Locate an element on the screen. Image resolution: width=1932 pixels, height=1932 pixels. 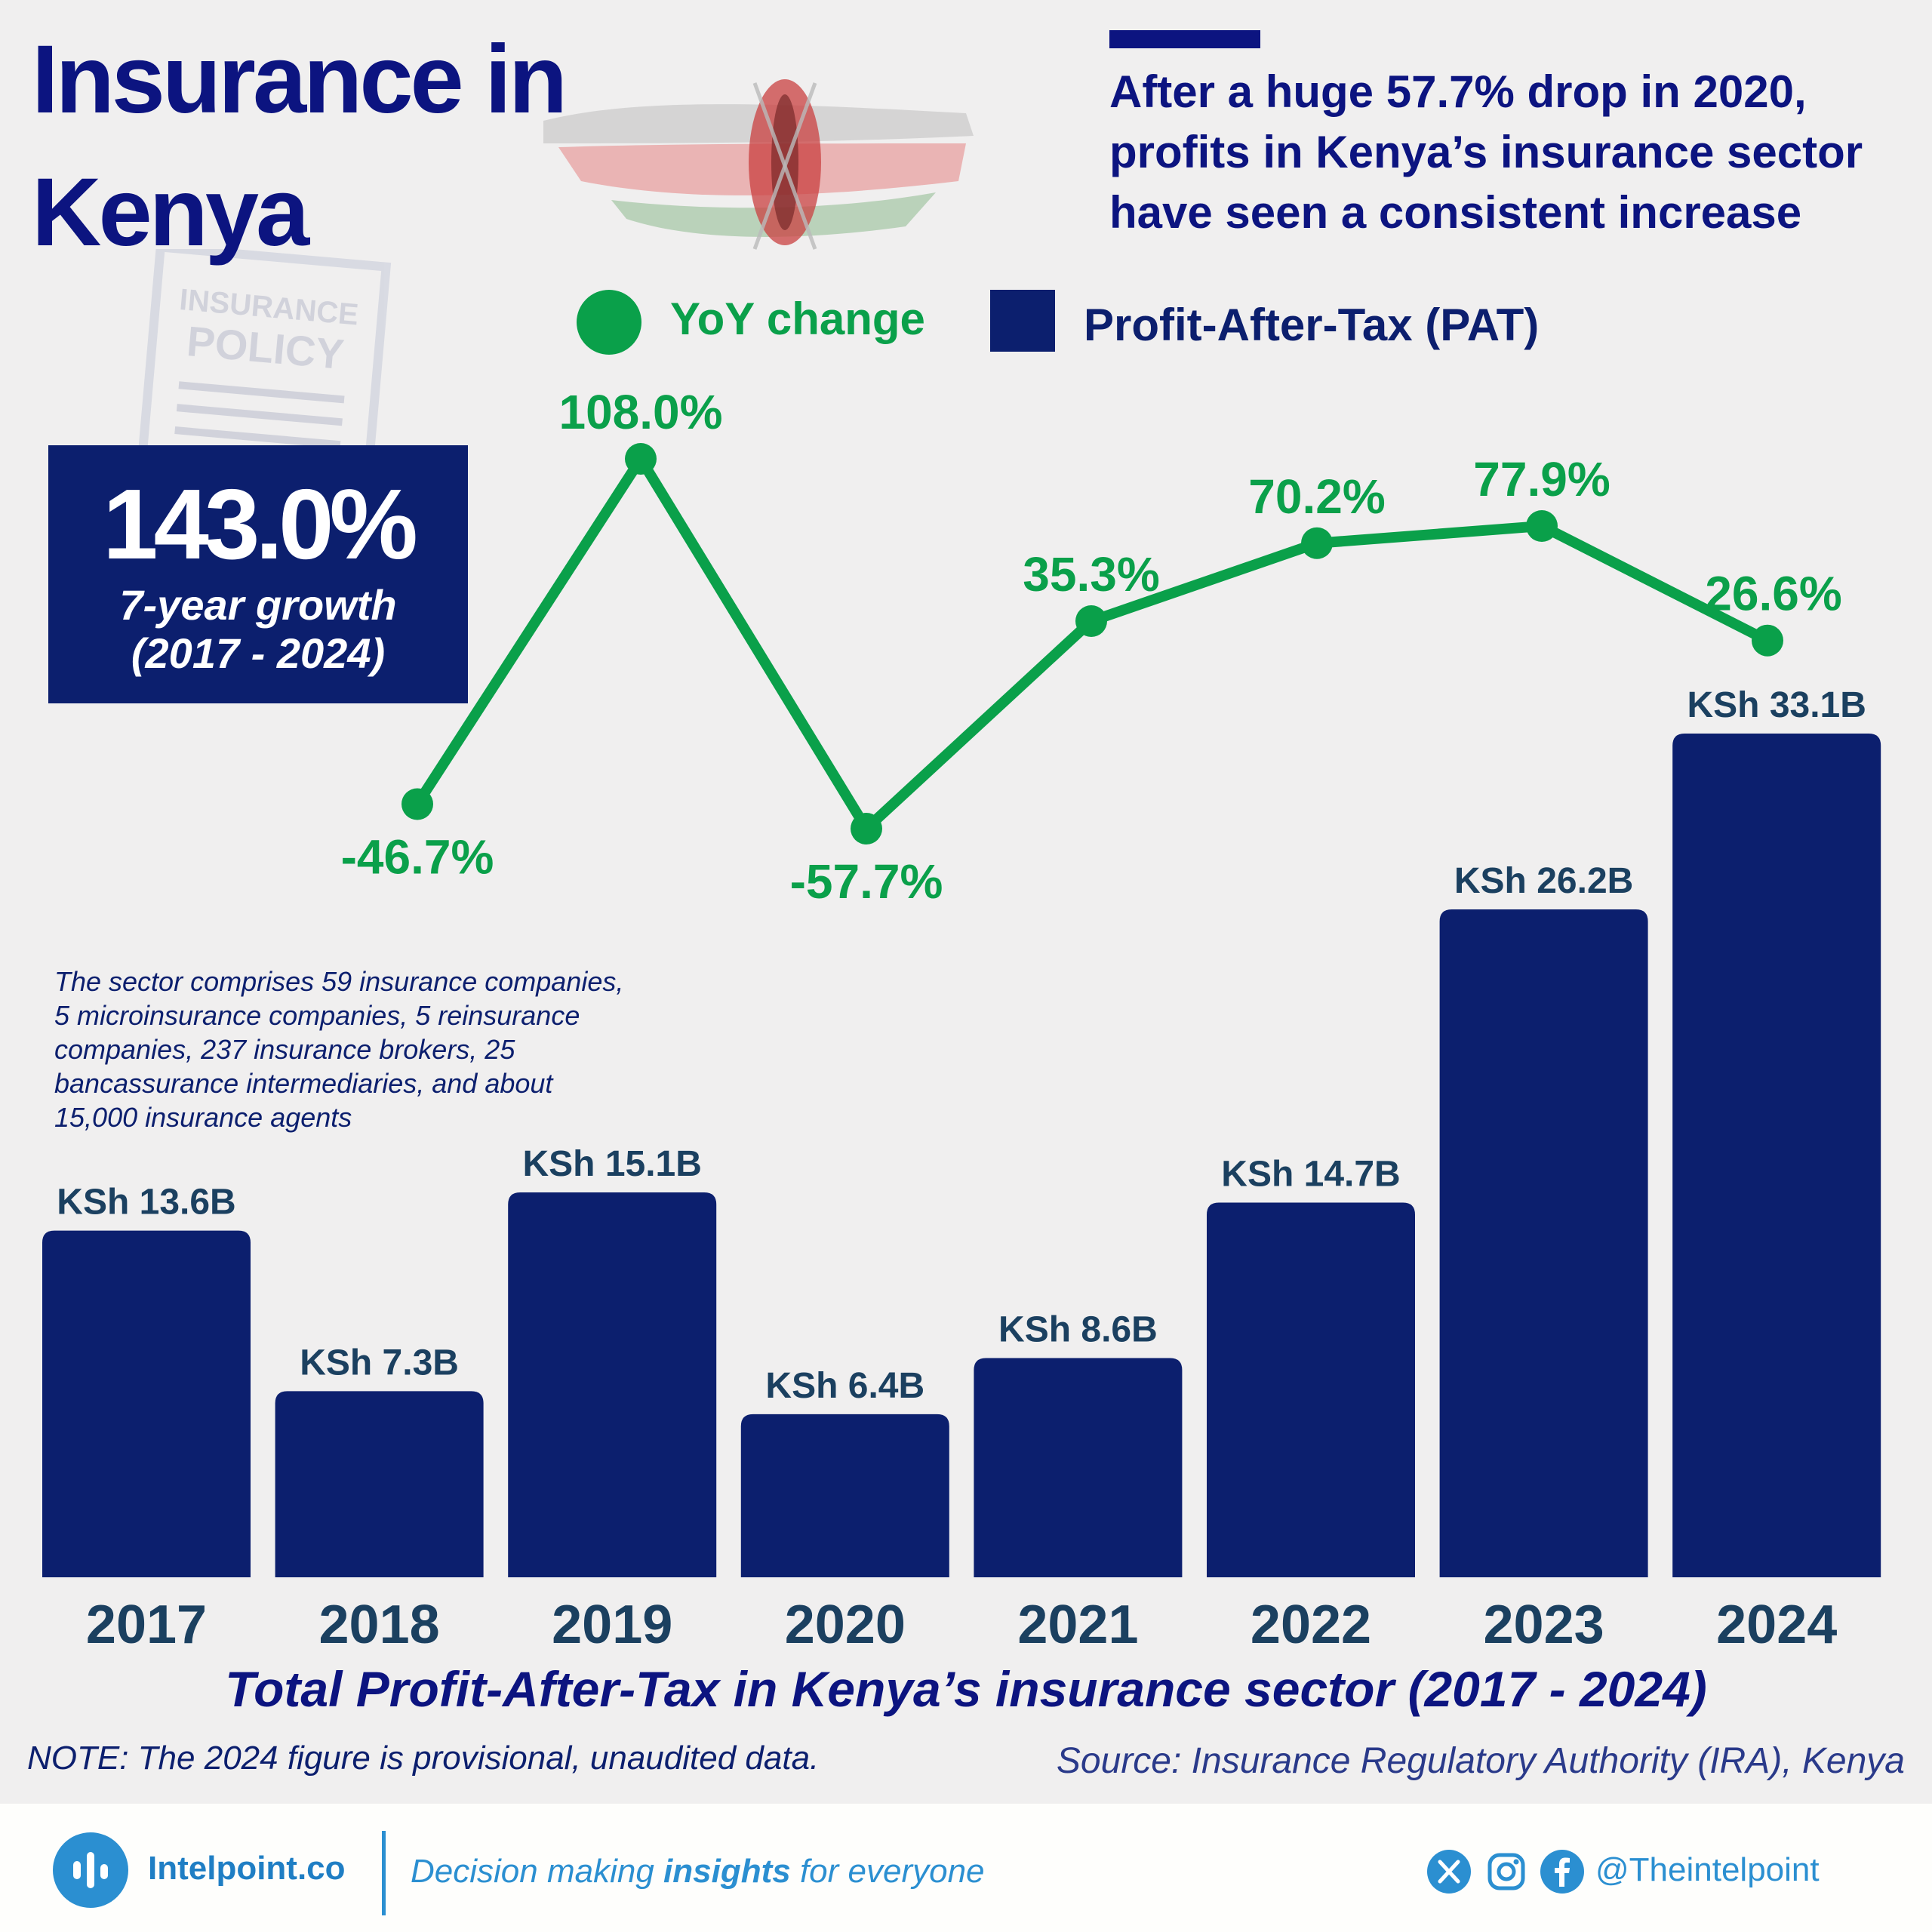
tagline-post: for everyone is located at coordinates (887, 1871).